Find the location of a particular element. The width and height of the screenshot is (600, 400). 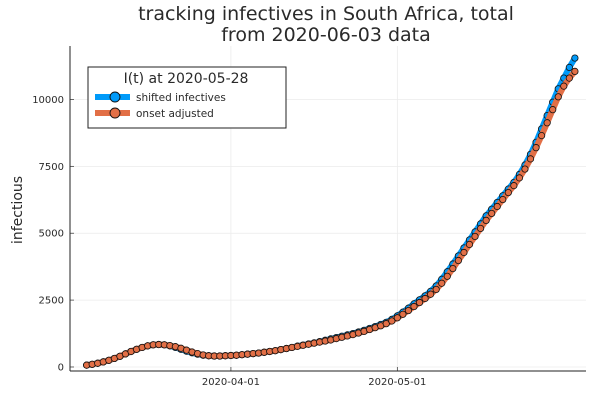

x-tick-label: 2020-04-01 is located at coordinates (231, 382).